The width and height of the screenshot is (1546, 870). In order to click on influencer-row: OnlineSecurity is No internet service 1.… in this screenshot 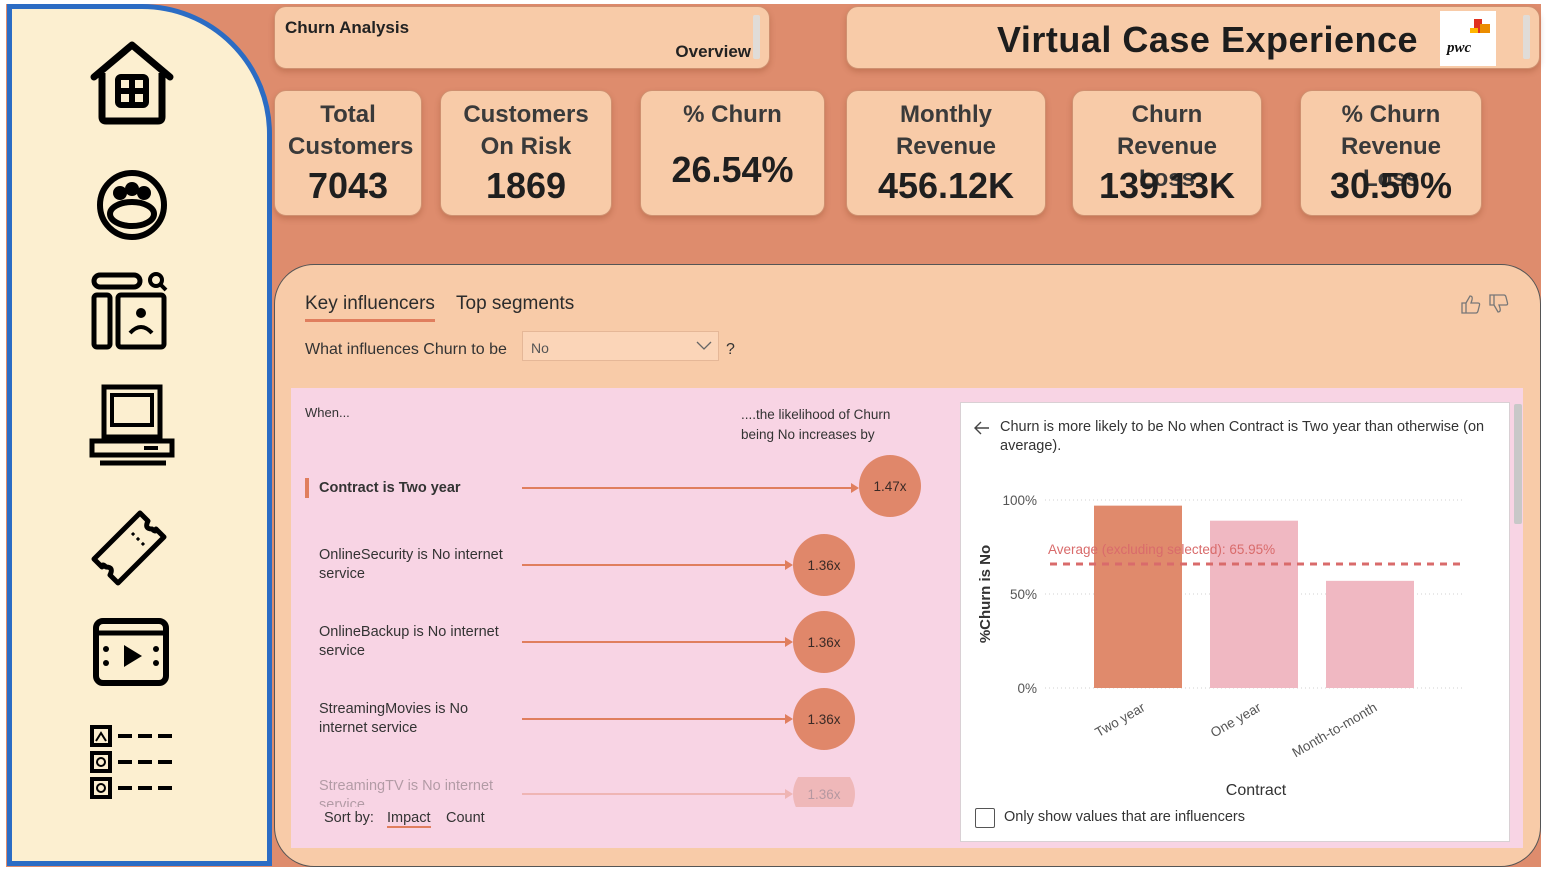, I will do `click(617, 575)`.